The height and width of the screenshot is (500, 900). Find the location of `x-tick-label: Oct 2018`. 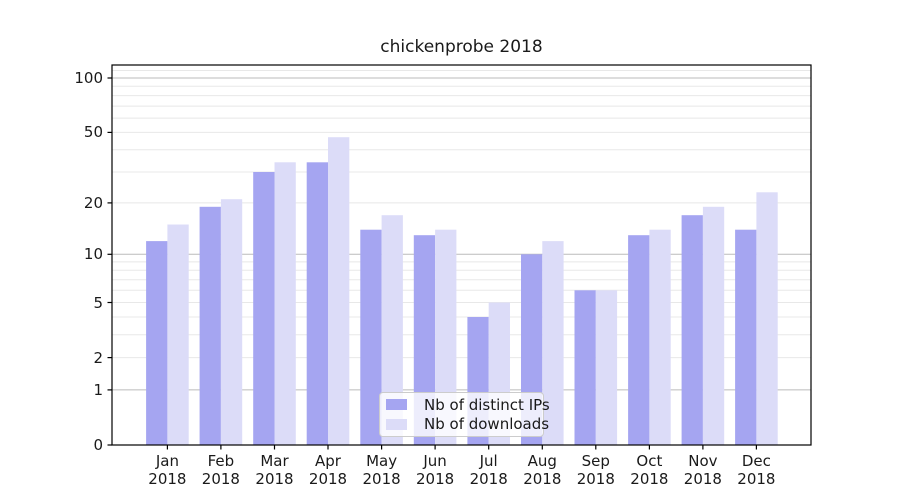

x-tick-label: Oct 2018 is located at coordinates (649, 470).